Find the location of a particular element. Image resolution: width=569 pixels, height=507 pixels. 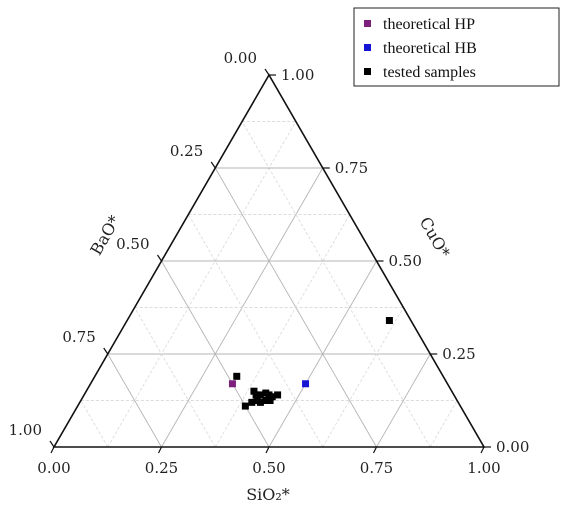

right-tick-label: 0.00 is located at coordinates (512, 447).